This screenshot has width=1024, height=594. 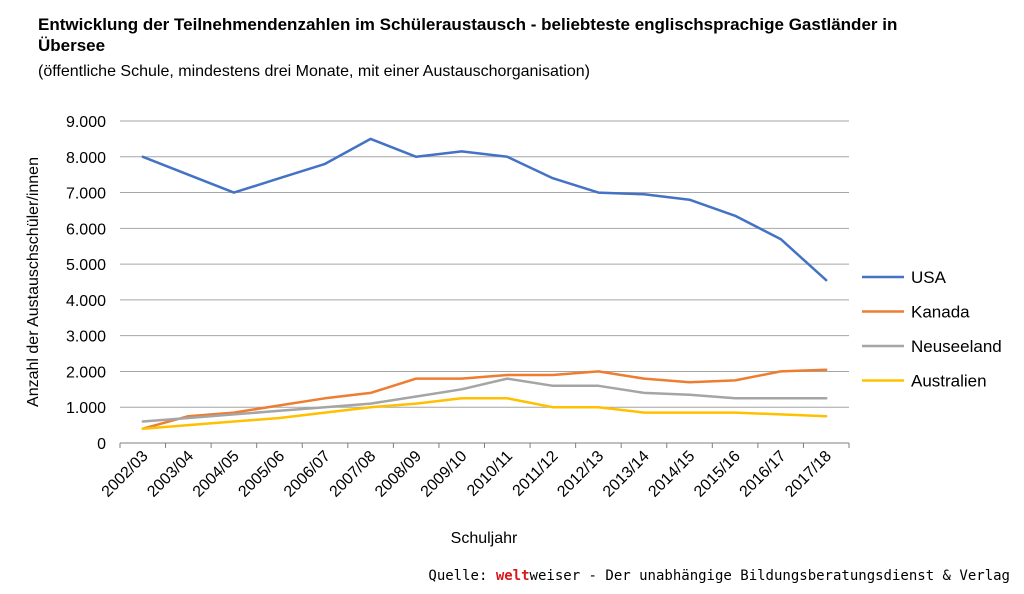 I want to click on x-tick-label: 2007/08, so click(x=352, y=474).